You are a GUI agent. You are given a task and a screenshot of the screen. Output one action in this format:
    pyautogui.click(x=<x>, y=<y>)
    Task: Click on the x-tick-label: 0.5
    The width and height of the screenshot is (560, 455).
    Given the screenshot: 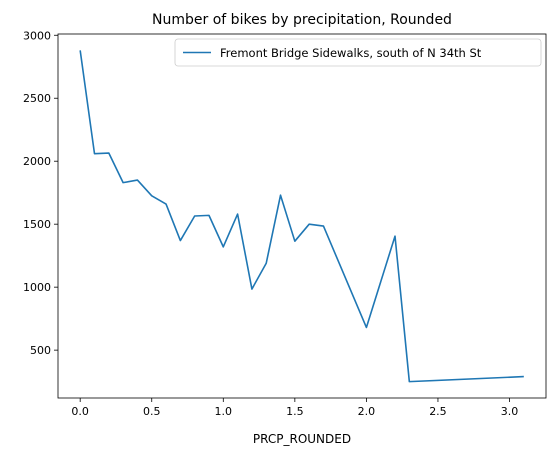 What is the action you would take?
    pyautogui.click(x=152, y=411)
    